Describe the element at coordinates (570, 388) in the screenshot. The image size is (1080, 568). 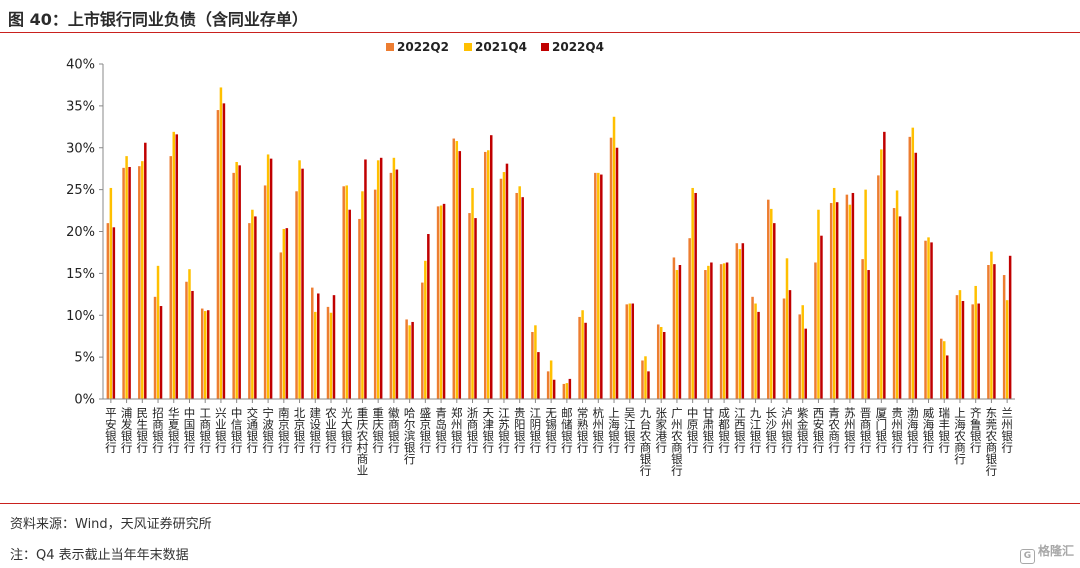
I see `bar-2022Q4-邮储银行` at that location.